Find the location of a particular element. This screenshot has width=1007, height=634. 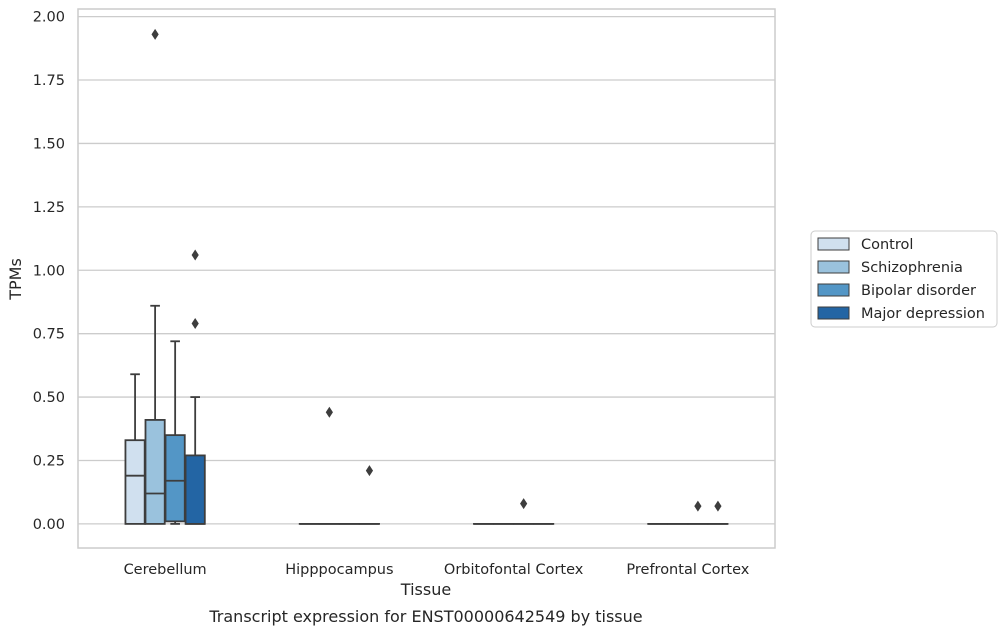

legend-frame is located at coordinates (904, 279).